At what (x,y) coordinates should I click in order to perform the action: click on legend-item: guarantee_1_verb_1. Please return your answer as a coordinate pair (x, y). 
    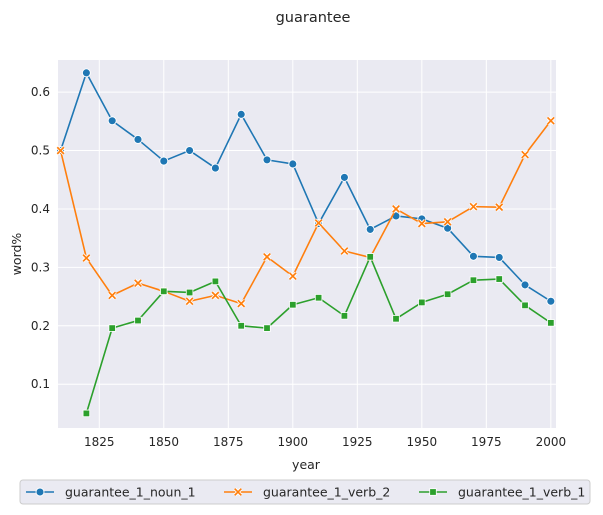
    Looking at the image, I should click on (502, 492).